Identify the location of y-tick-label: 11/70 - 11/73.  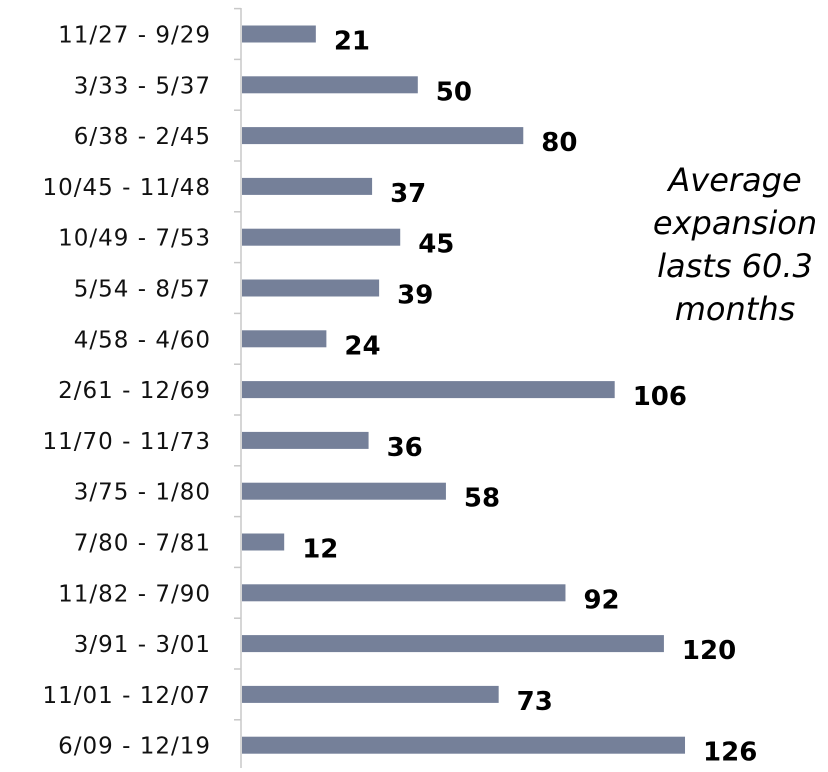
(127, 442).